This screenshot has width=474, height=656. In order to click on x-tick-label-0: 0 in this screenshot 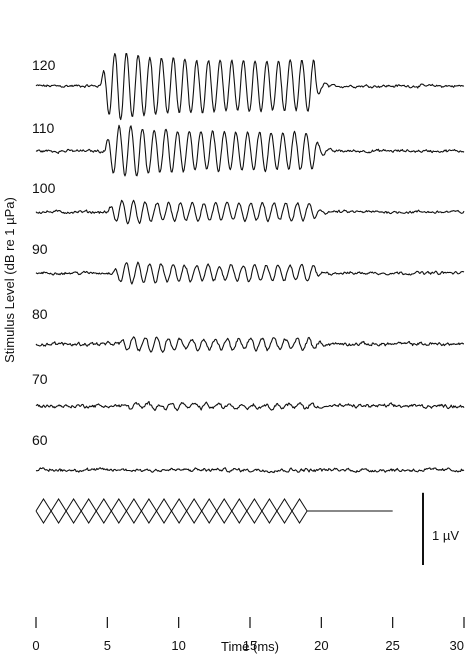, I will do `click(35, 645)`.